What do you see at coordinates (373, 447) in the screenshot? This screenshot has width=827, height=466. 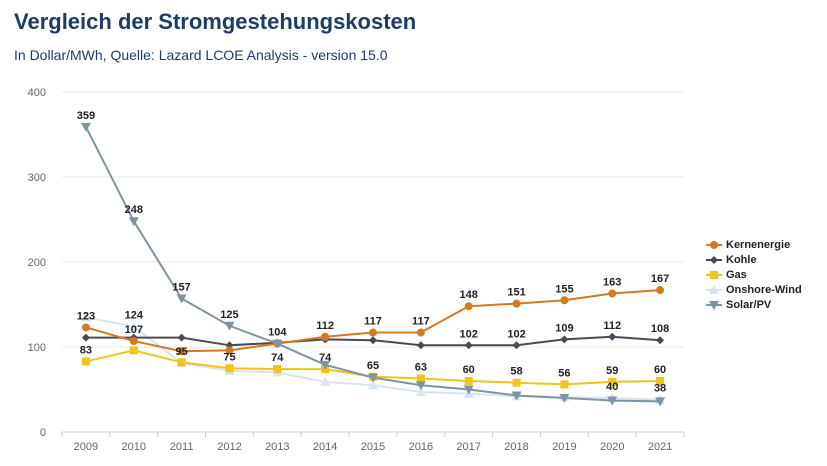 I see `x-tick-label: 2015` at bounding box center [373, 447].